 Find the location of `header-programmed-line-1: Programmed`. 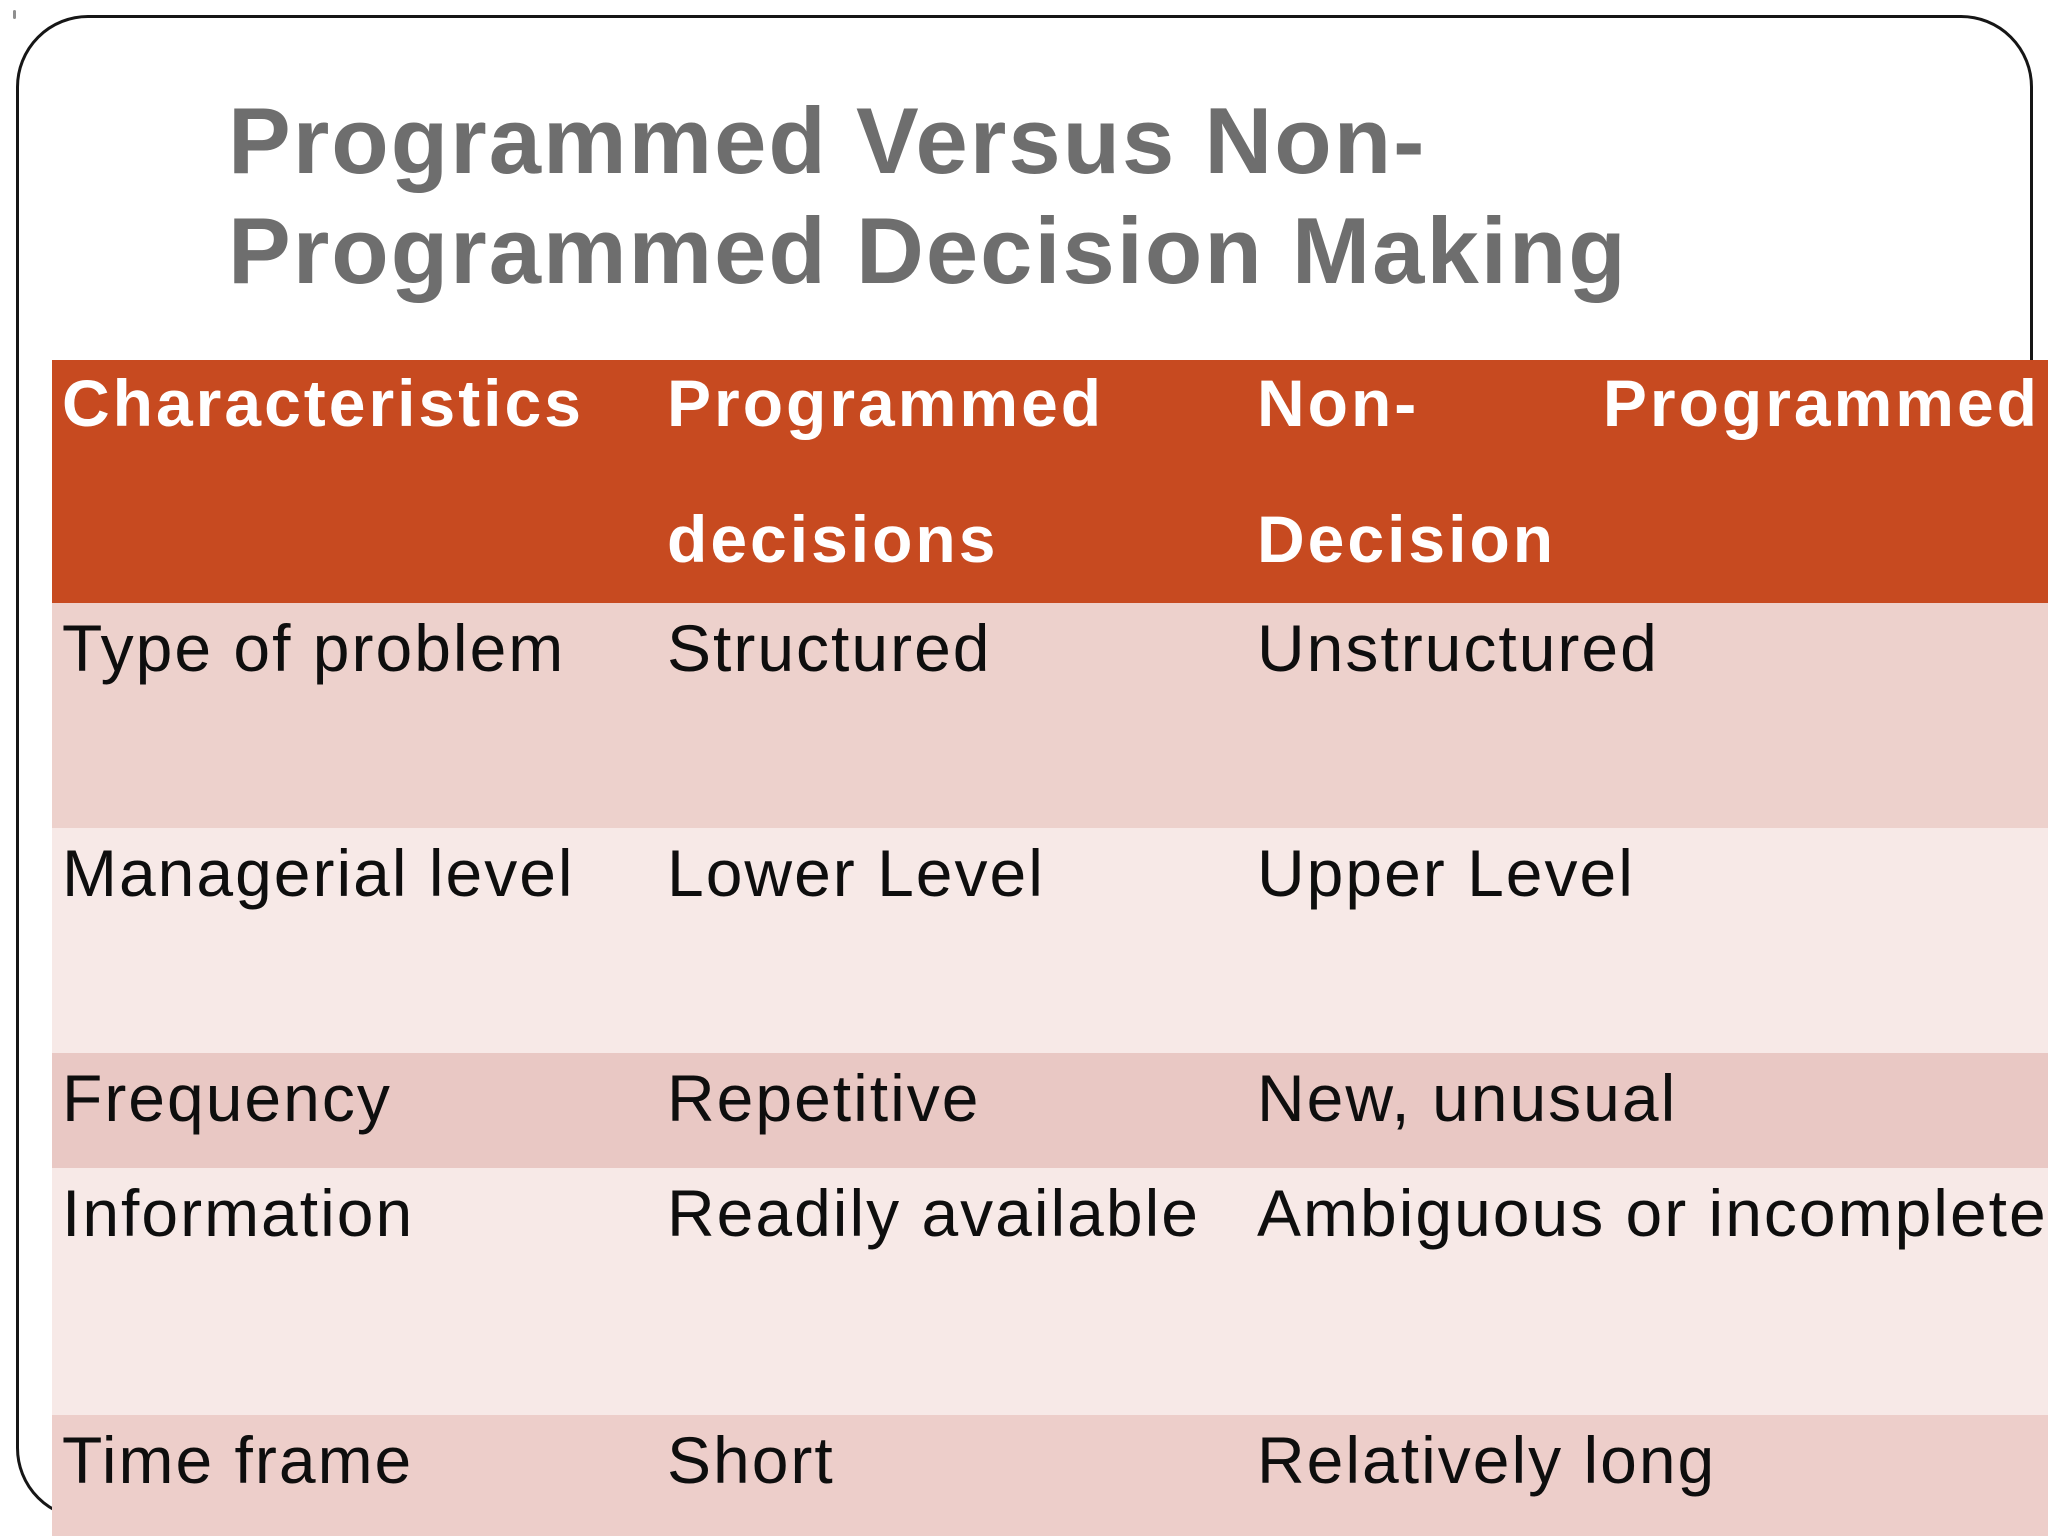

header-programmed-line-1: Programmed is located at coordinates (886, 403).